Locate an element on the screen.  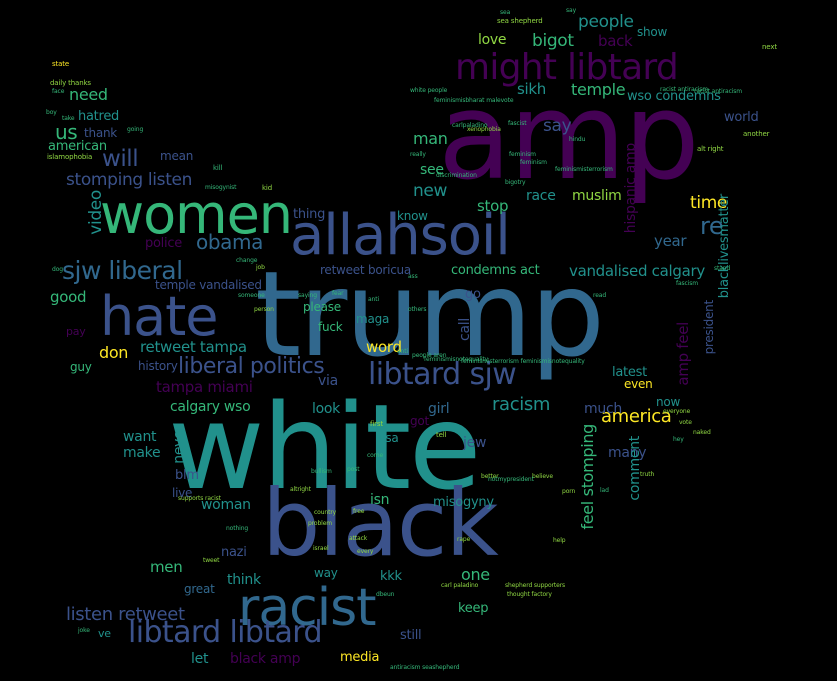
cloud-word: men is located at coordinates (166, 567).